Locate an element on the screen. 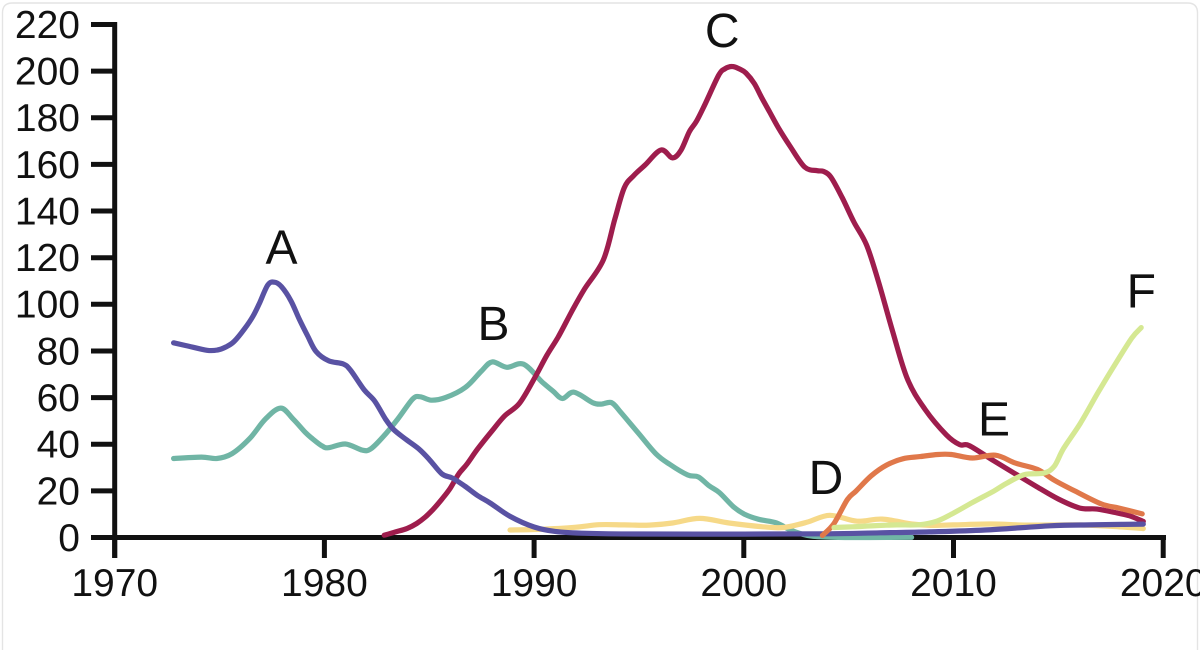 This screenshot has height=650, width=1200. svg-text: F is located at coordinates (1141, 292).